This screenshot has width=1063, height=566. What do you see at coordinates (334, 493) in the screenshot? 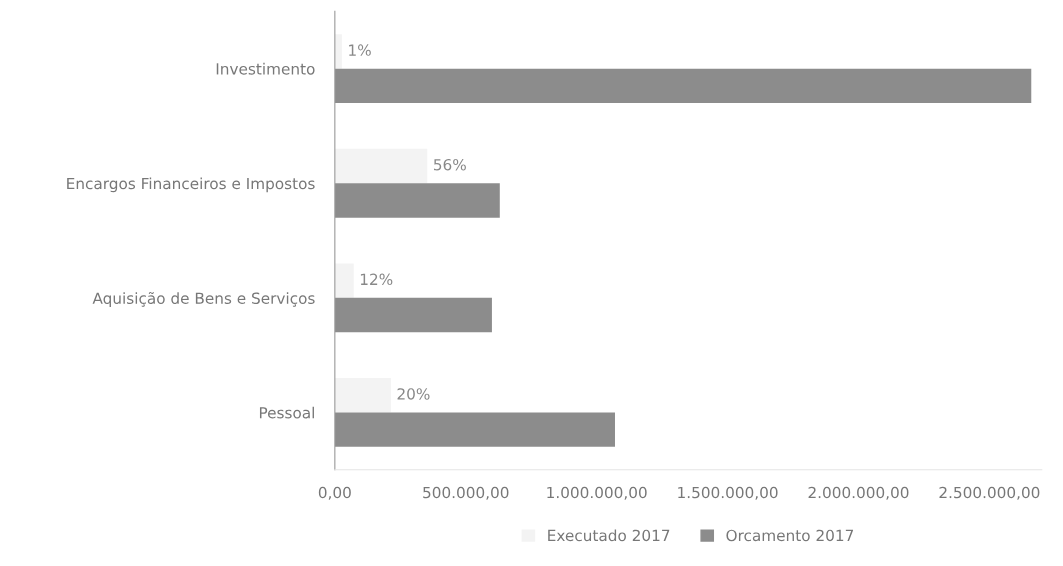
I see `x-tick-label: 0,00` at bounding box center [334, 493].